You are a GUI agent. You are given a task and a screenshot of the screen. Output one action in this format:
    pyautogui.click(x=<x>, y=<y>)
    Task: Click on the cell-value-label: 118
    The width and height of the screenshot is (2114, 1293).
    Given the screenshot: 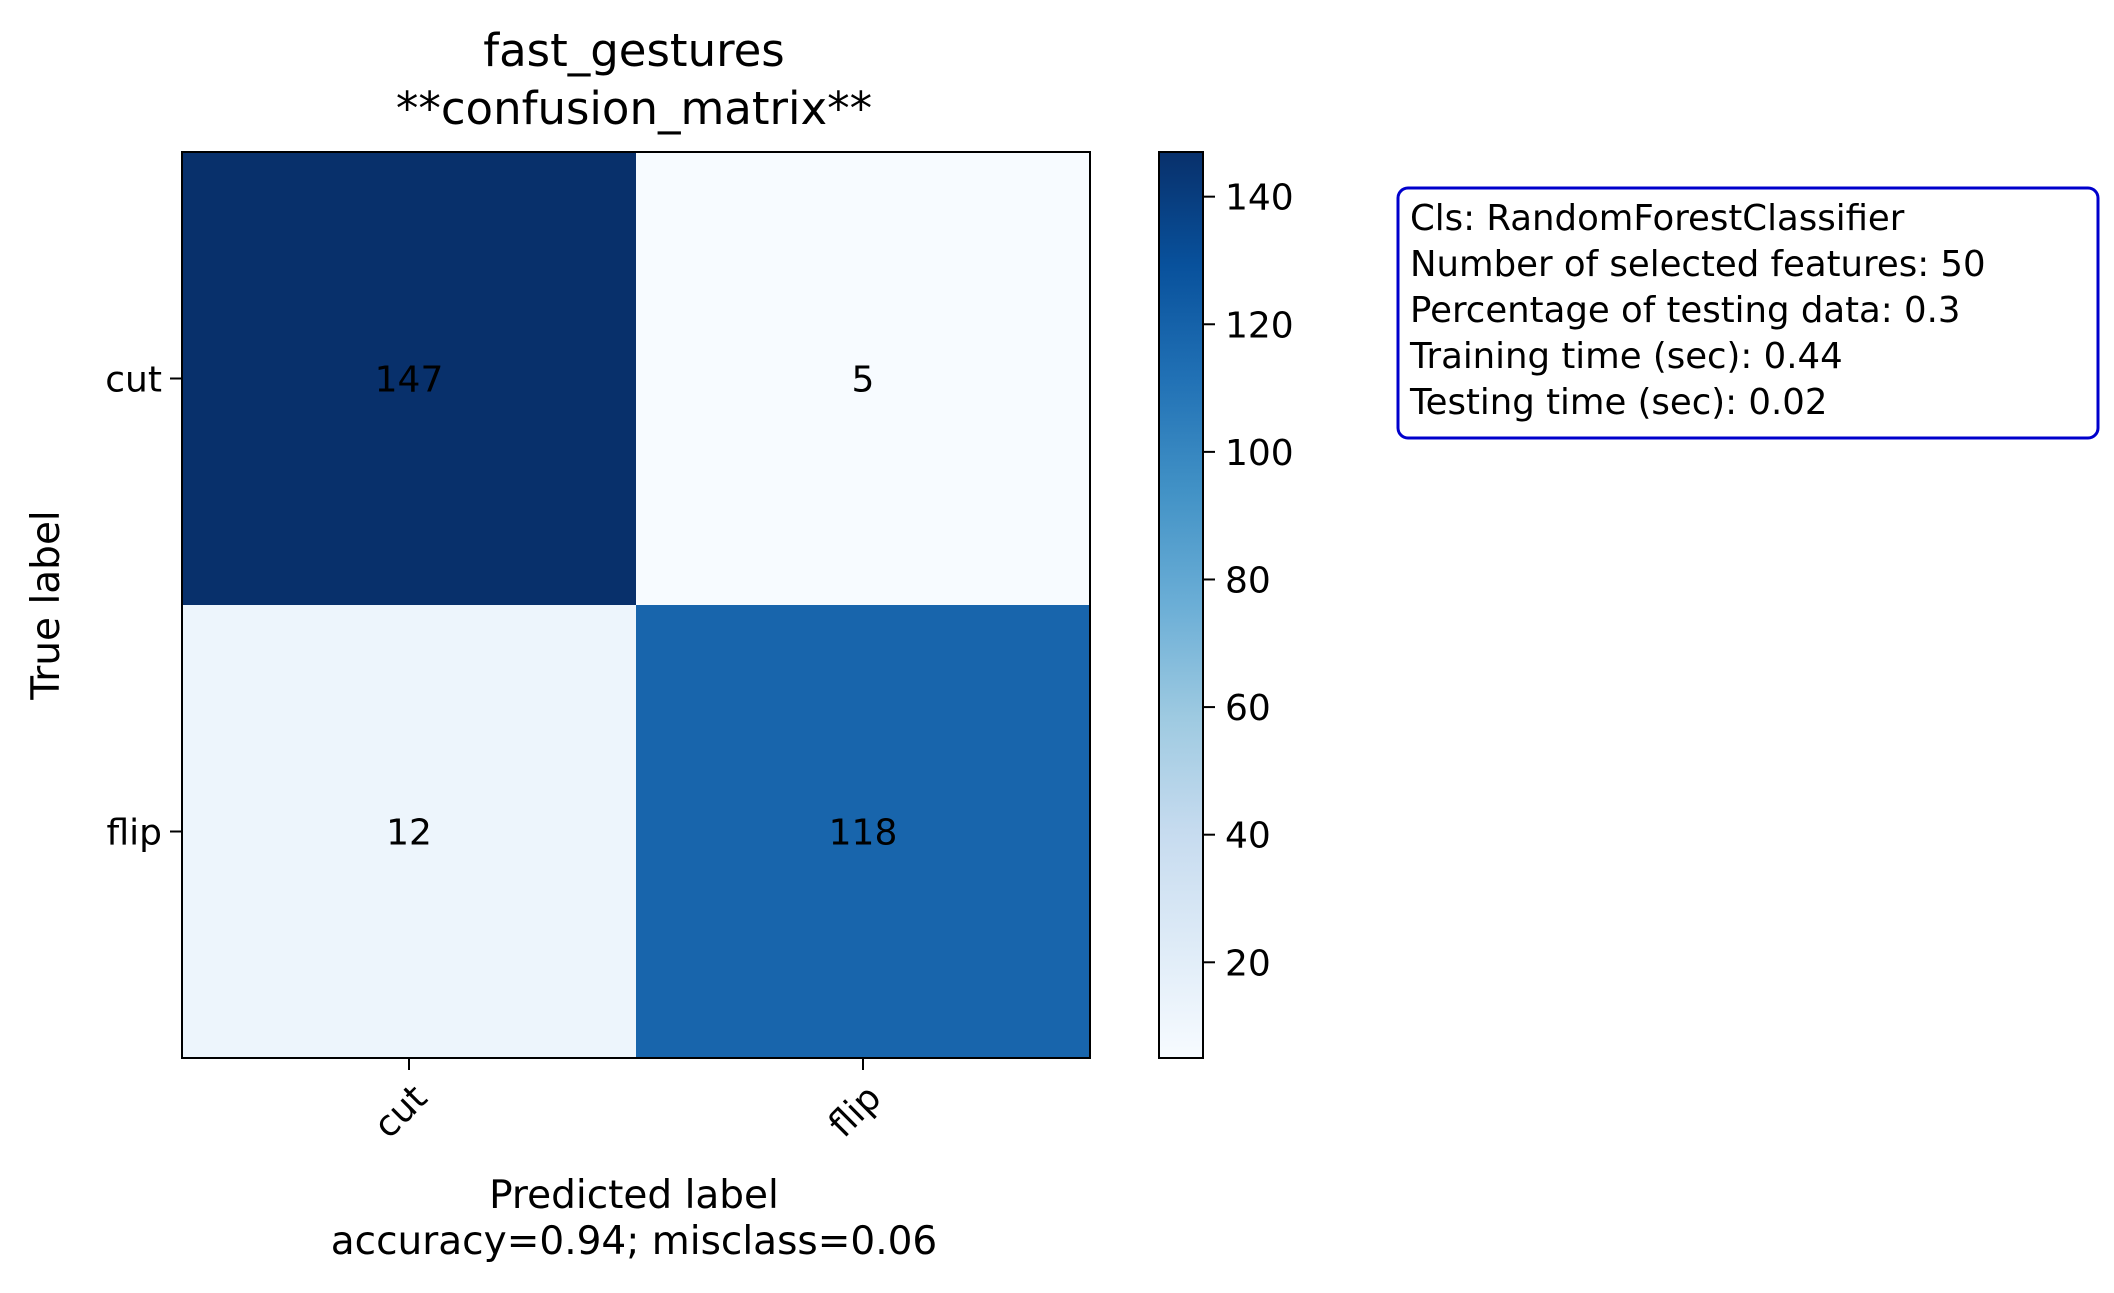 What is the action you would take?
    pyautogui.click(x=863, y=833)
    